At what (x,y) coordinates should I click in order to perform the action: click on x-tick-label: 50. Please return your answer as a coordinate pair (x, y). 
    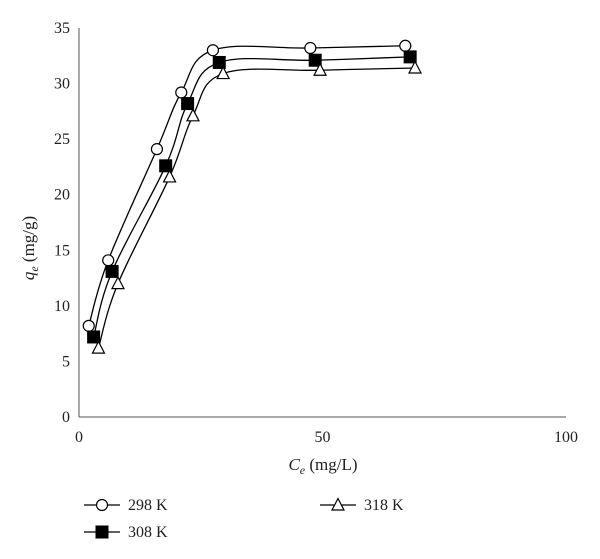
    Looking at the image, I should click on (323, 437).